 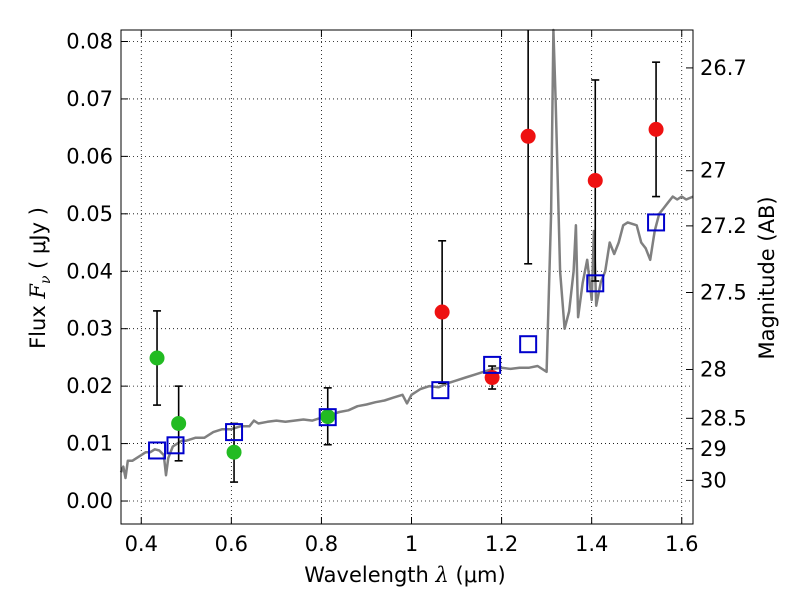 What do you see at coordinates (501, 544) in the screenshot?
I see `x-tick-label: 1.2` at bounding box center [501, 544].